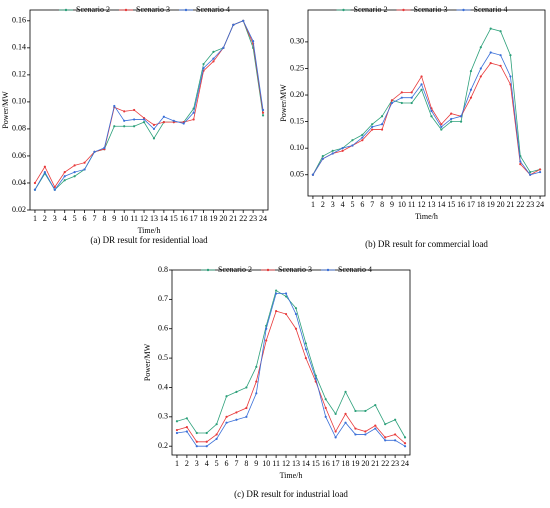  What do you see at coordinates (295, 269) in the screenshot?
I see `legend-label: Scenario 3` at bounding box center [295, 269].